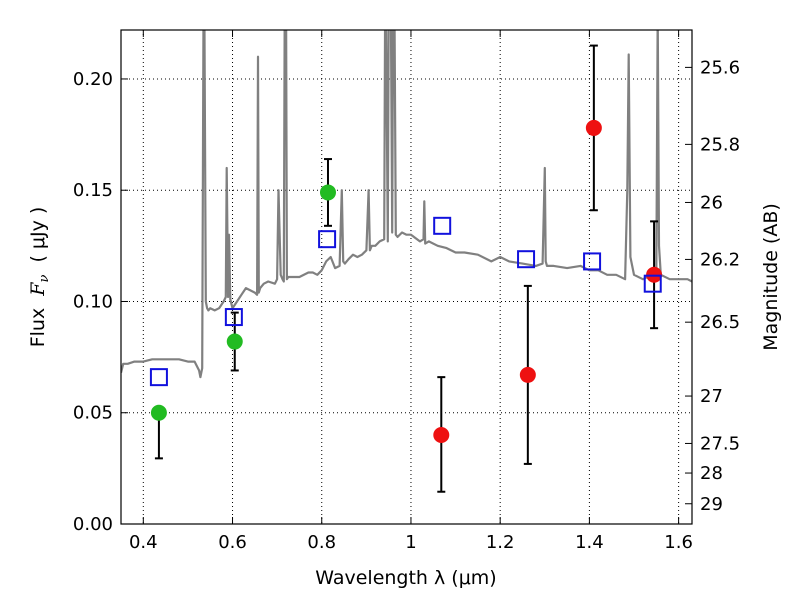 This screenshot has height=600, width=800. Describe the element at coordinates (720, 259) in the screenshot. I see `y2-tick-label: 26.2` at that location.